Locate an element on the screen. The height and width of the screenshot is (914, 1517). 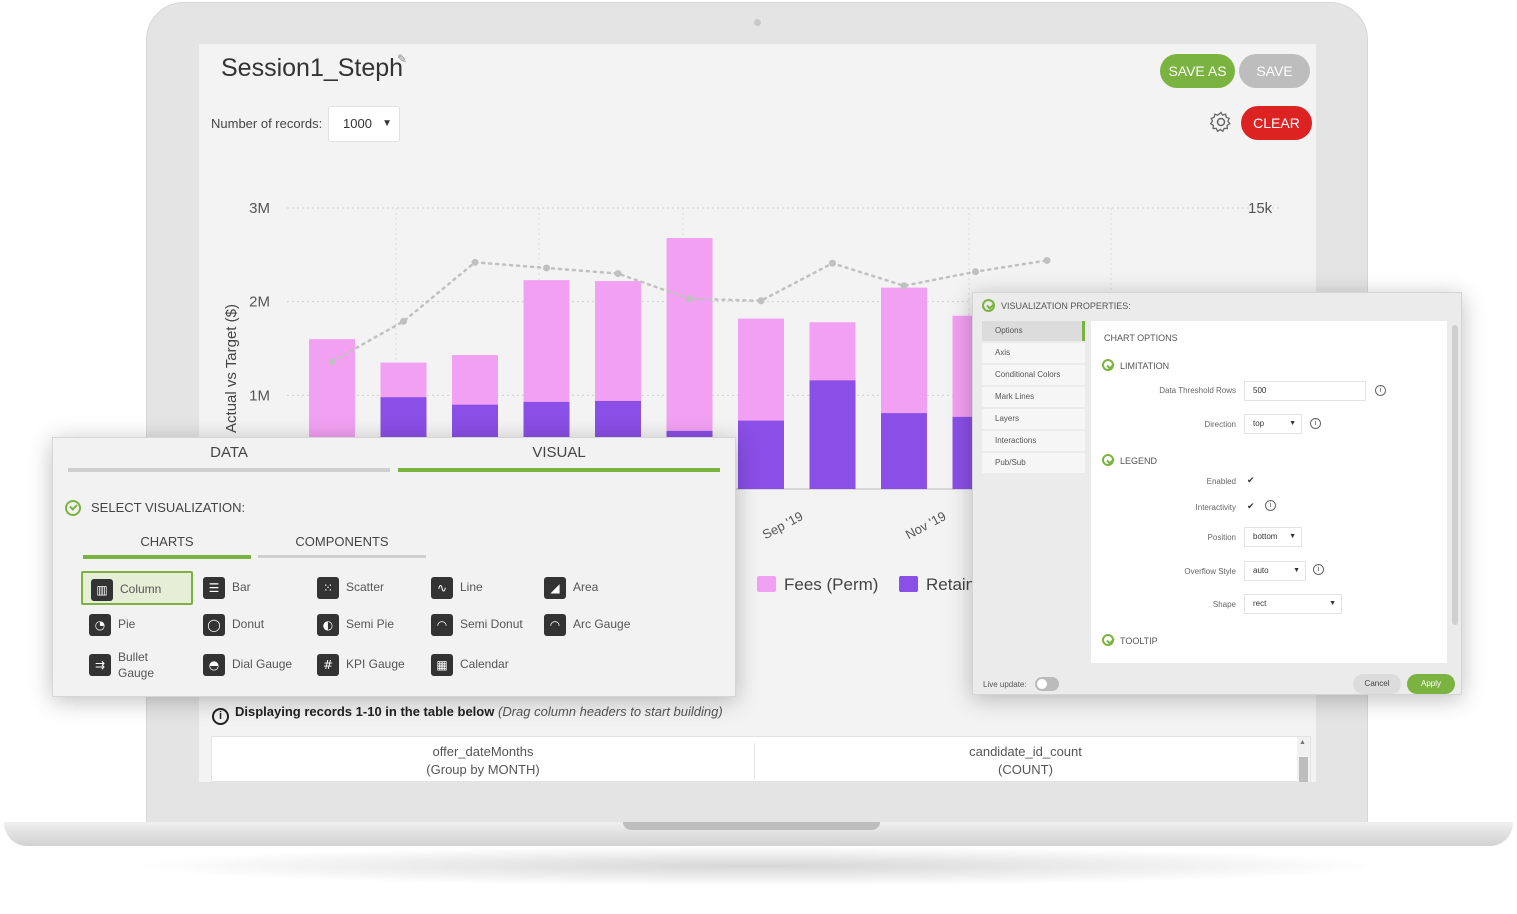
viz-option-column: ▥ Column is located at coordinates (137, 588).